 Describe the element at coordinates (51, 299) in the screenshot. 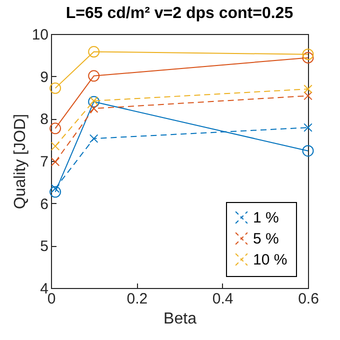

I see `x-tick-label: 0` at that location.